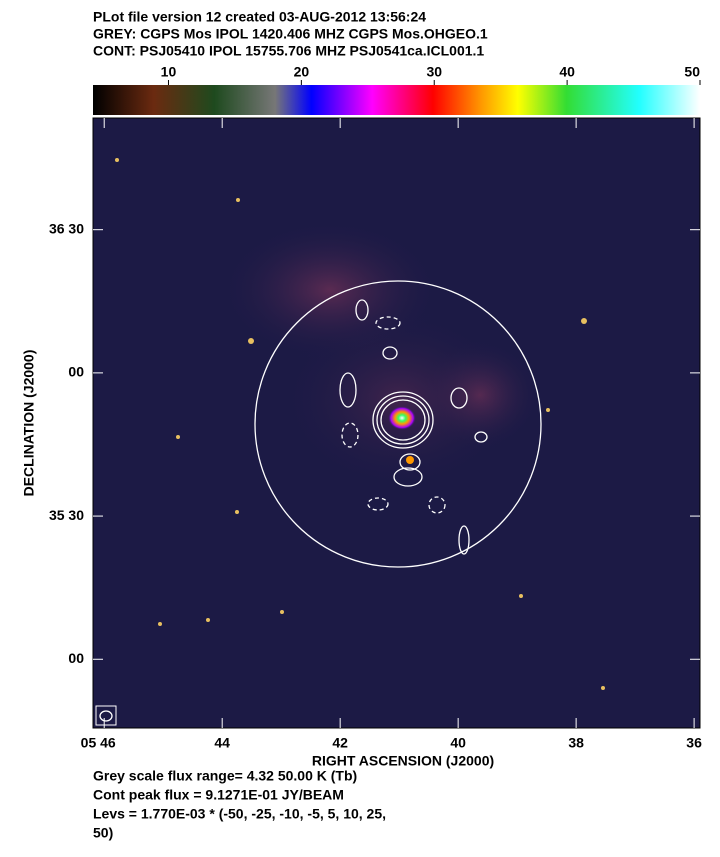 This screenshot has width=720, height=857. Describe the element at coordinates (403, 761) in the screenshot. I see `x-axis-label: RIGHT ASCENSION (J2000)` at that location.